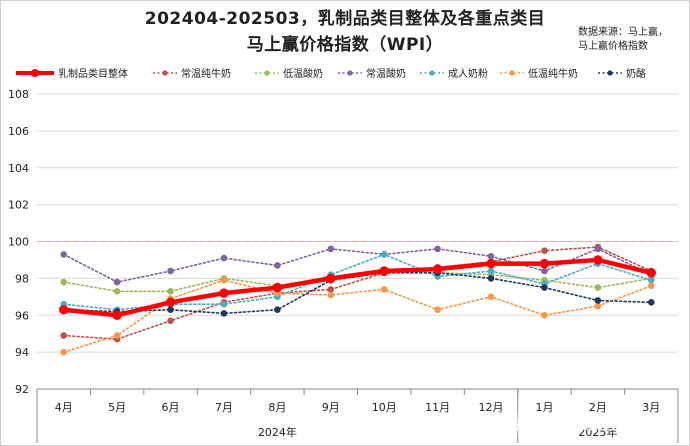 The image size is (690, 446). Describe the element at coordinates (224, 407) in the screenshot. I see `x-tick-label: 7月` at that location.